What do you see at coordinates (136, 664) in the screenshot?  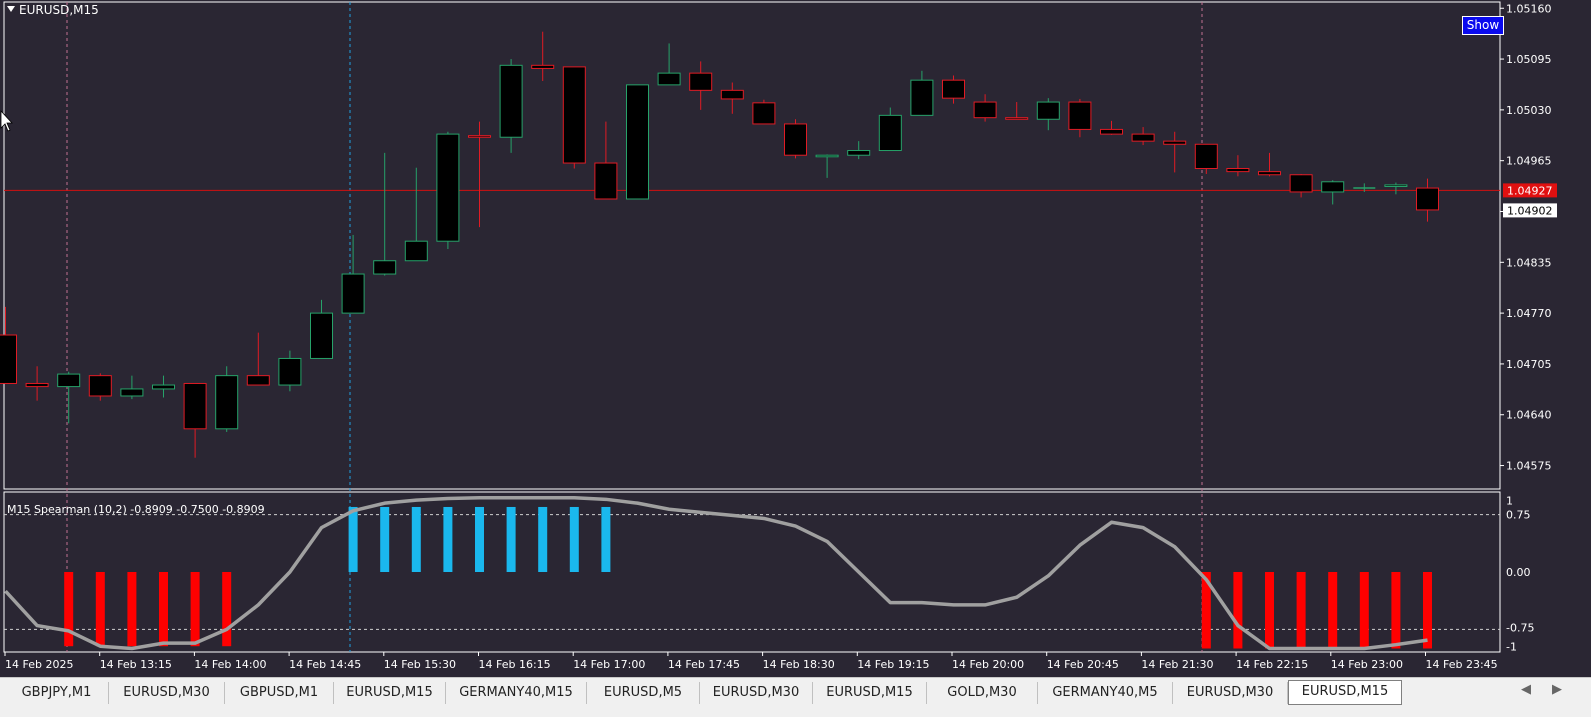 I see `time-axis-label: 14 Feb 13:15` at bounding box center [136, 664].